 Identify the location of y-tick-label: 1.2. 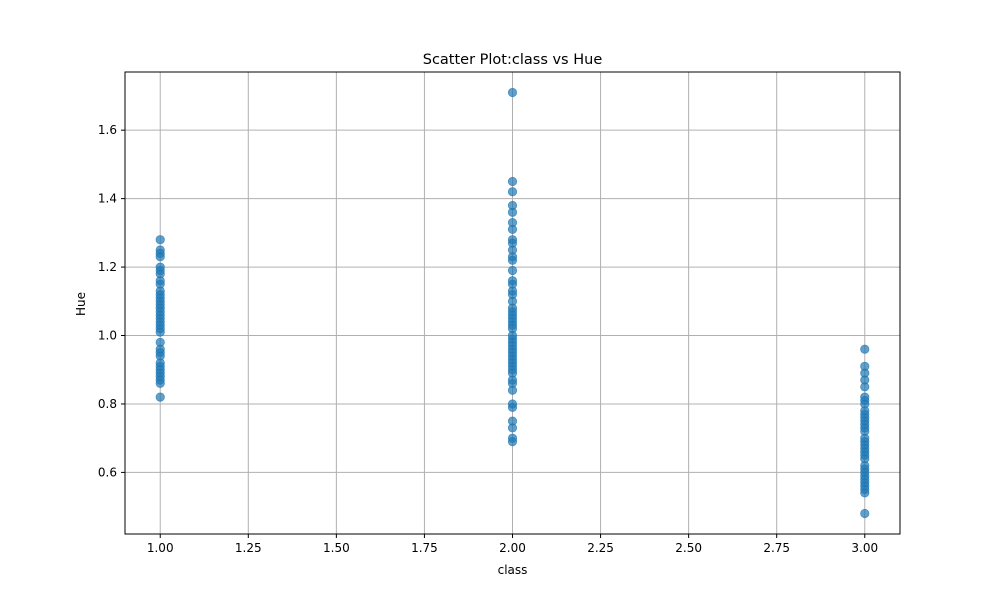
(107, 267).